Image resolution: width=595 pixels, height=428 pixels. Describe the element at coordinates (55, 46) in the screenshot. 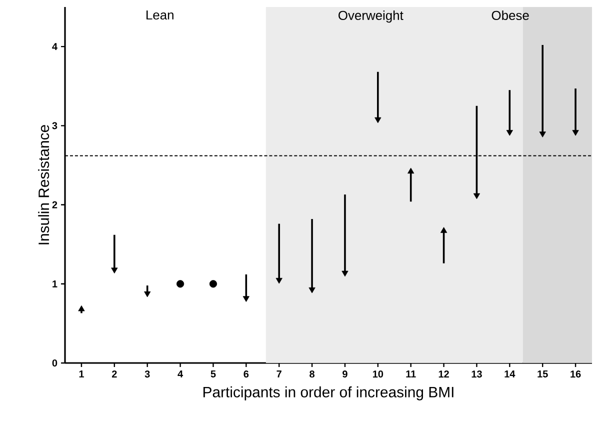

I see `y-tick-label: 4` at that location.